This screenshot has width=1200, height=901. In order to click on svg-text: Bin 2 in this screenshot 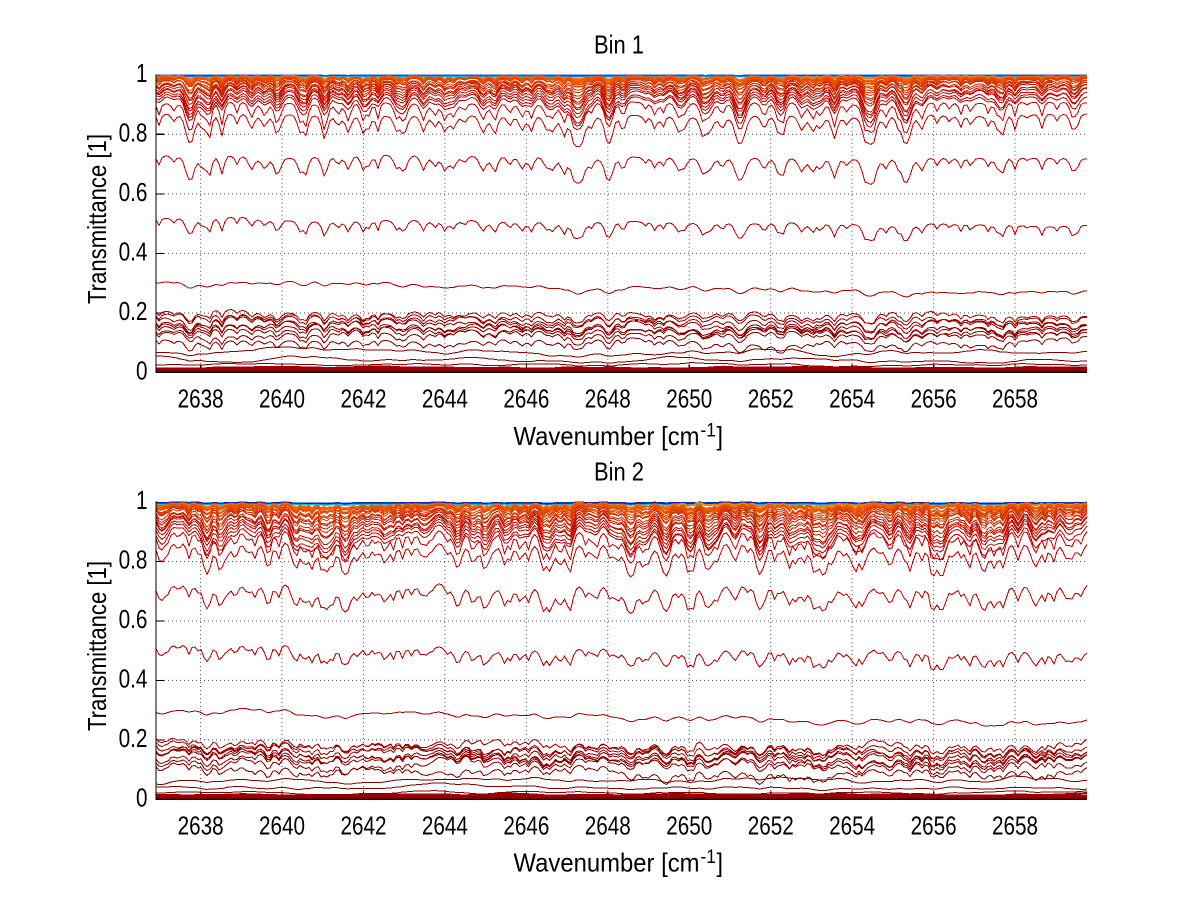, I will do `click(619, 472)`.